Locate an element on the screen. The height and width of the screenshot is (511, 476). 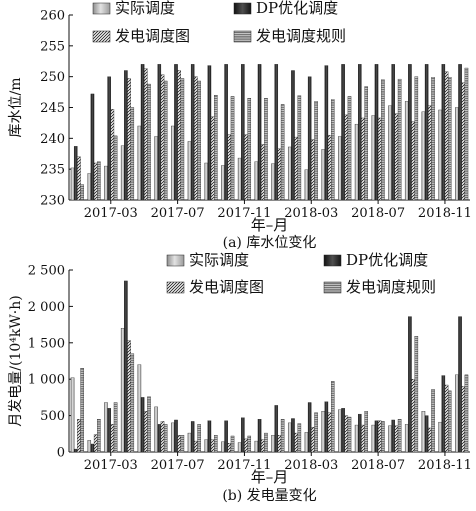
x-tick-label: 2017-11 is located at coordinates (244, 213).